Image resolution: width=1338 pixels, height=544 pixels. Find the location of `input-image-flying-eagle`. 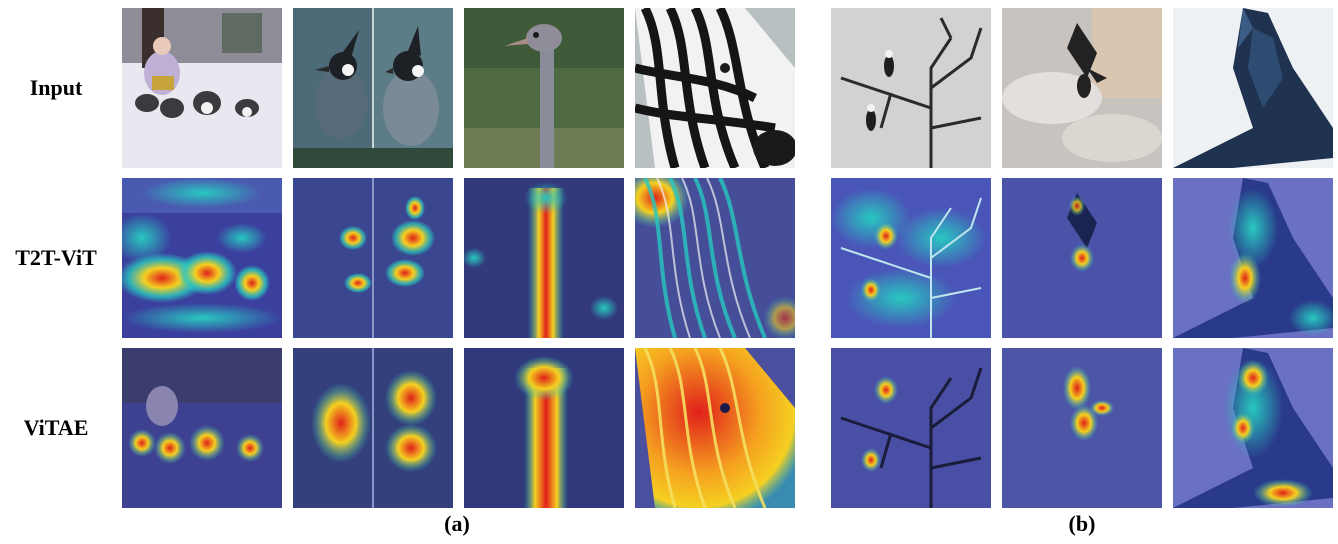

input-image-flying-eagle is located at coordinates (1082, 88).